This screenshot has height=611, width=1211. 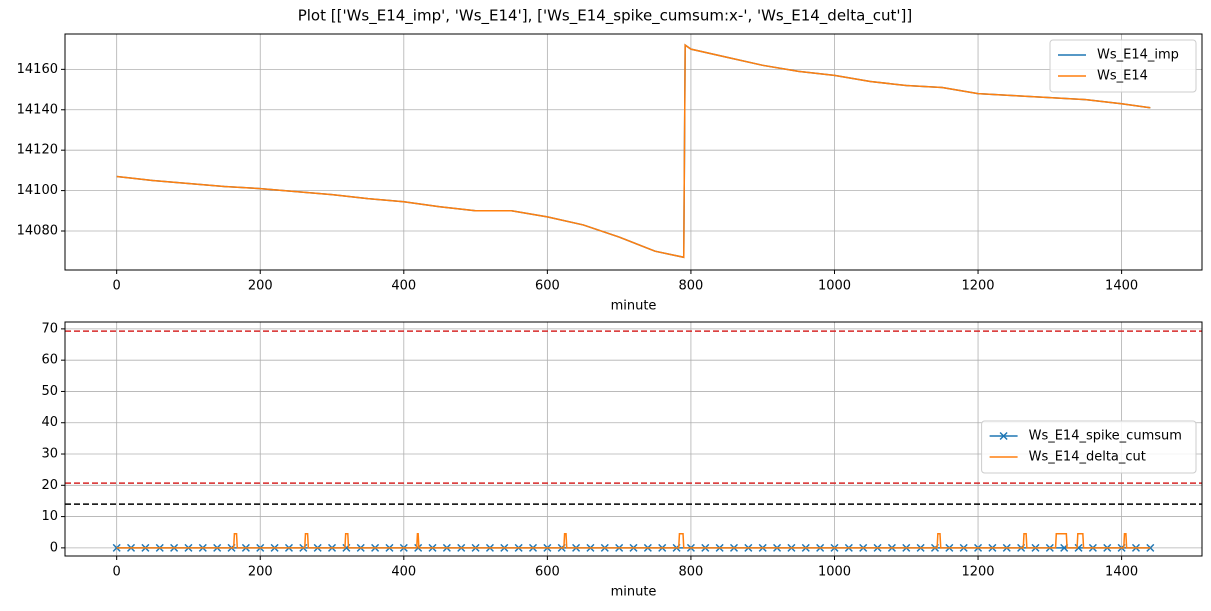 I want to click on legend: Ws_E14_imp Ws_E14, so click(x=1123, y=66).